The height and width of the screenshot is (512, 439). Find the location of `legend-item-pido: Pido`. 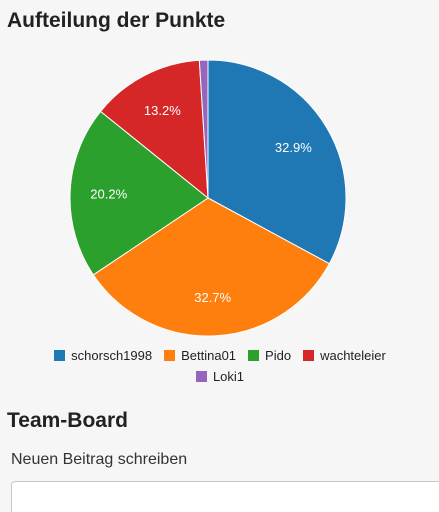

legend-item-pido: Pido is located at coordinates (269, 355).